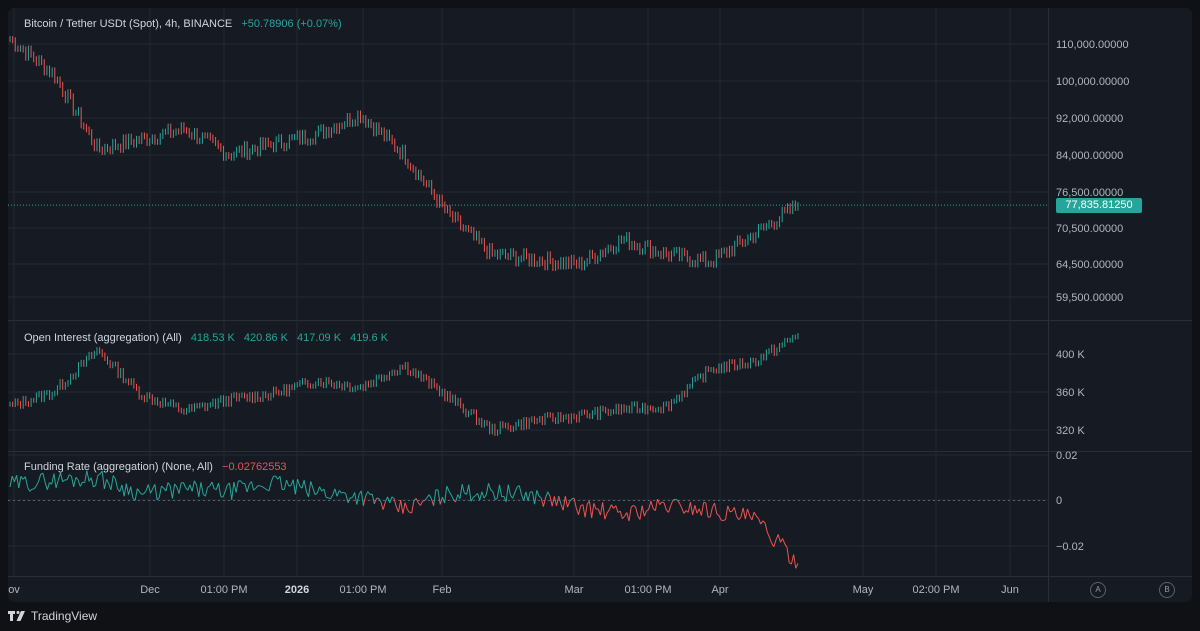 The image size is (1200, 631). I want to click on x-tick-label: Dec, so click(150, 590).